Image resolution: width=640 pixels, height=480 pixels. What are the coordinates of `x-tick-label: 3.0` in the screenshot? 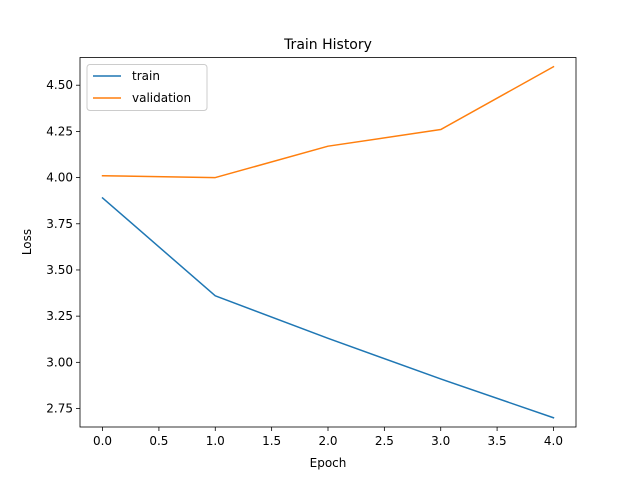 It's located at (440, 441).